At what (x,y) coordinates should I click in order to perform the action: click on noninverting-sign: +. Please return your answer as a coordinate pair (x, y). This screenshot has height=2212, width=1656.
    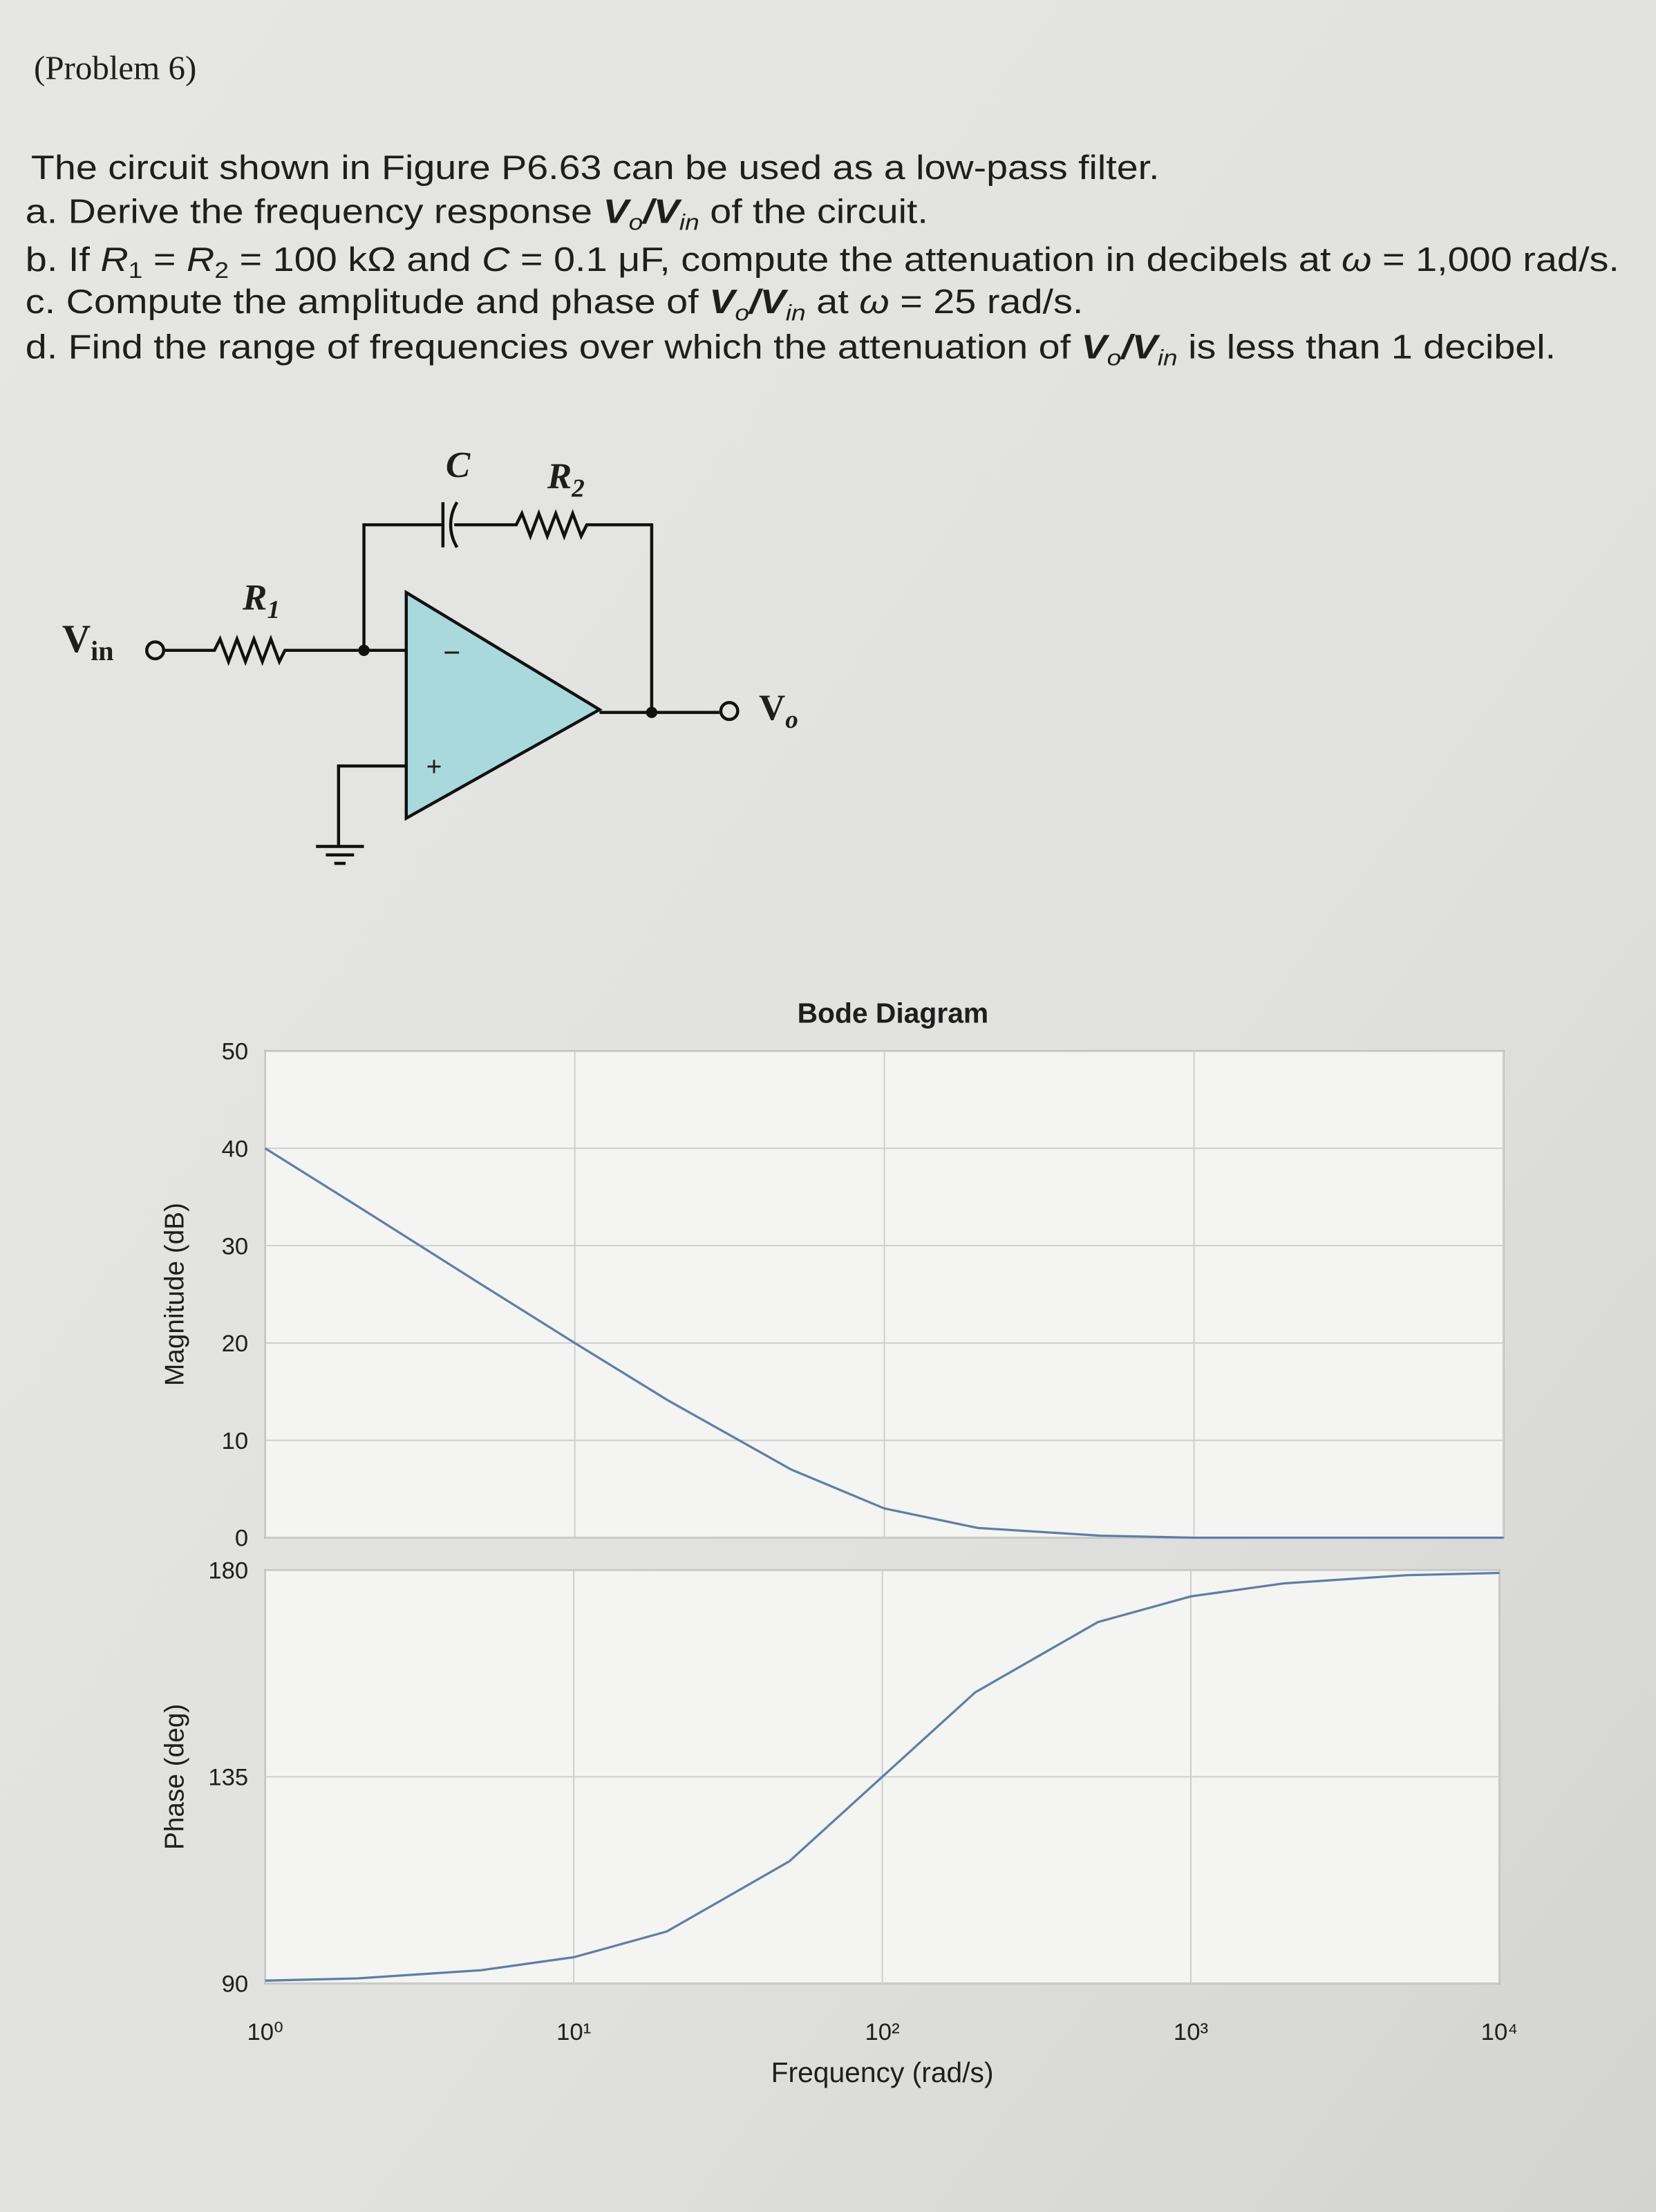
    Looking at the image, I should click on (434, 766).